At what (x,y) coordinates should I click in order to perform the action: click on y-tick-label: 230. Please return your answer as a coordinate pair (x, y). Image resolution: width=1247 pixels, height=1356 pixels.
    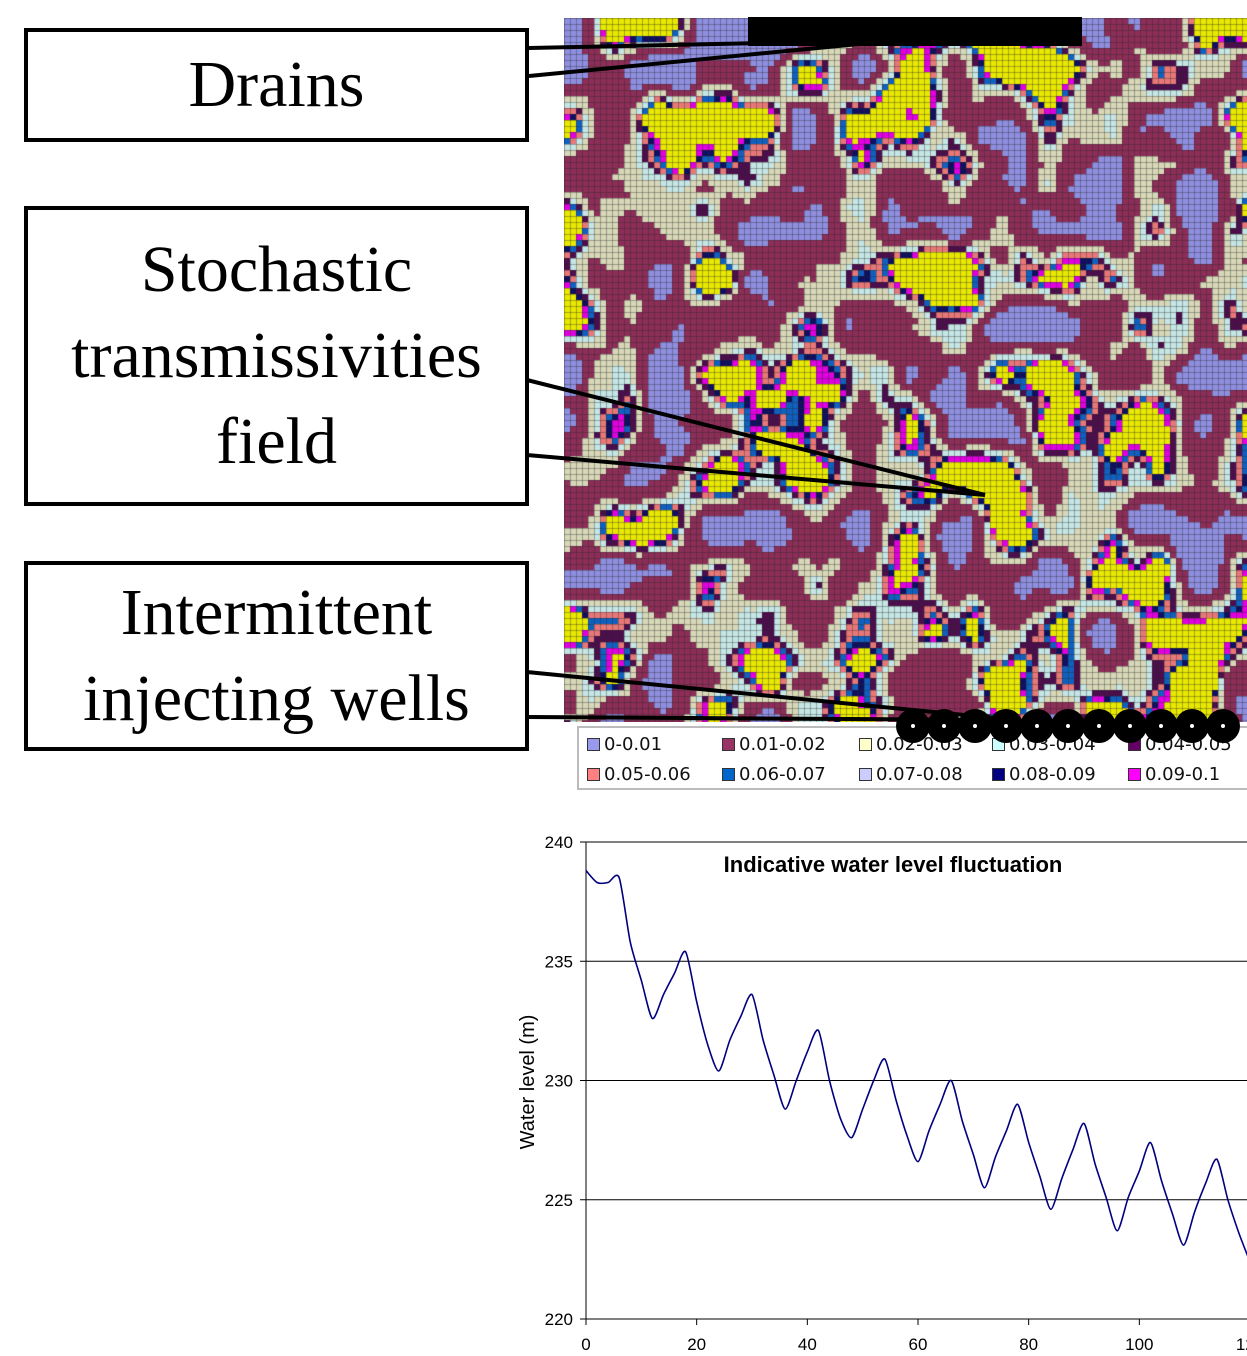
    Looking at the image, I should click on (559, 1081).